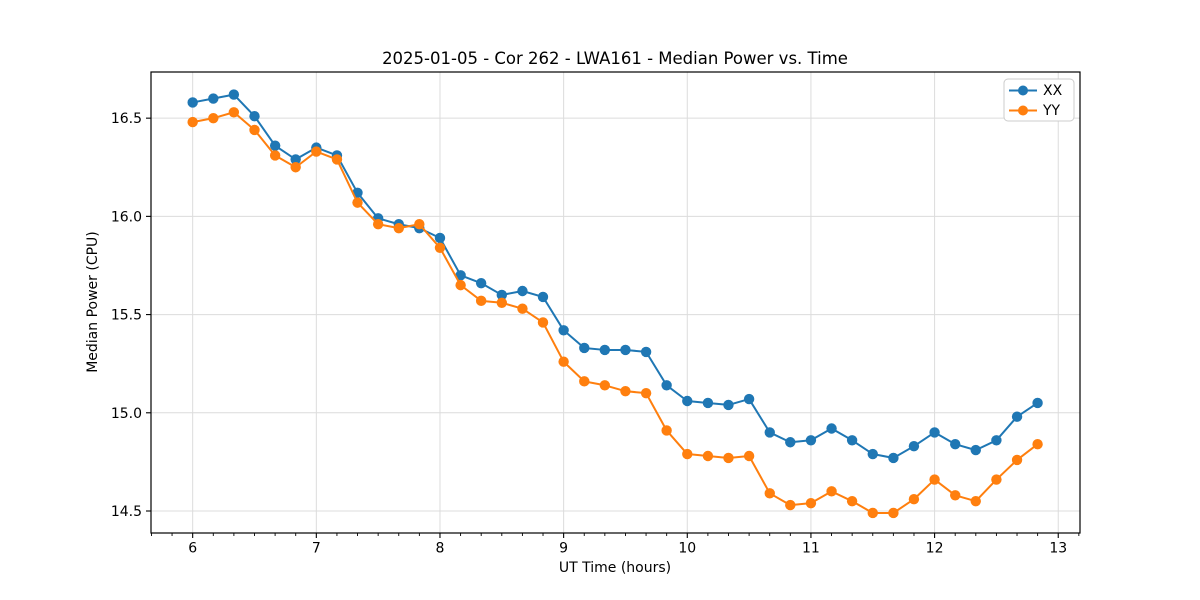 This screenshot has width=1200, height=600. What do you see at coordinates (615, 568) in the screenshot?
I see `x-axis-label: UT Time (hours)` at bounding box center [615, 568].